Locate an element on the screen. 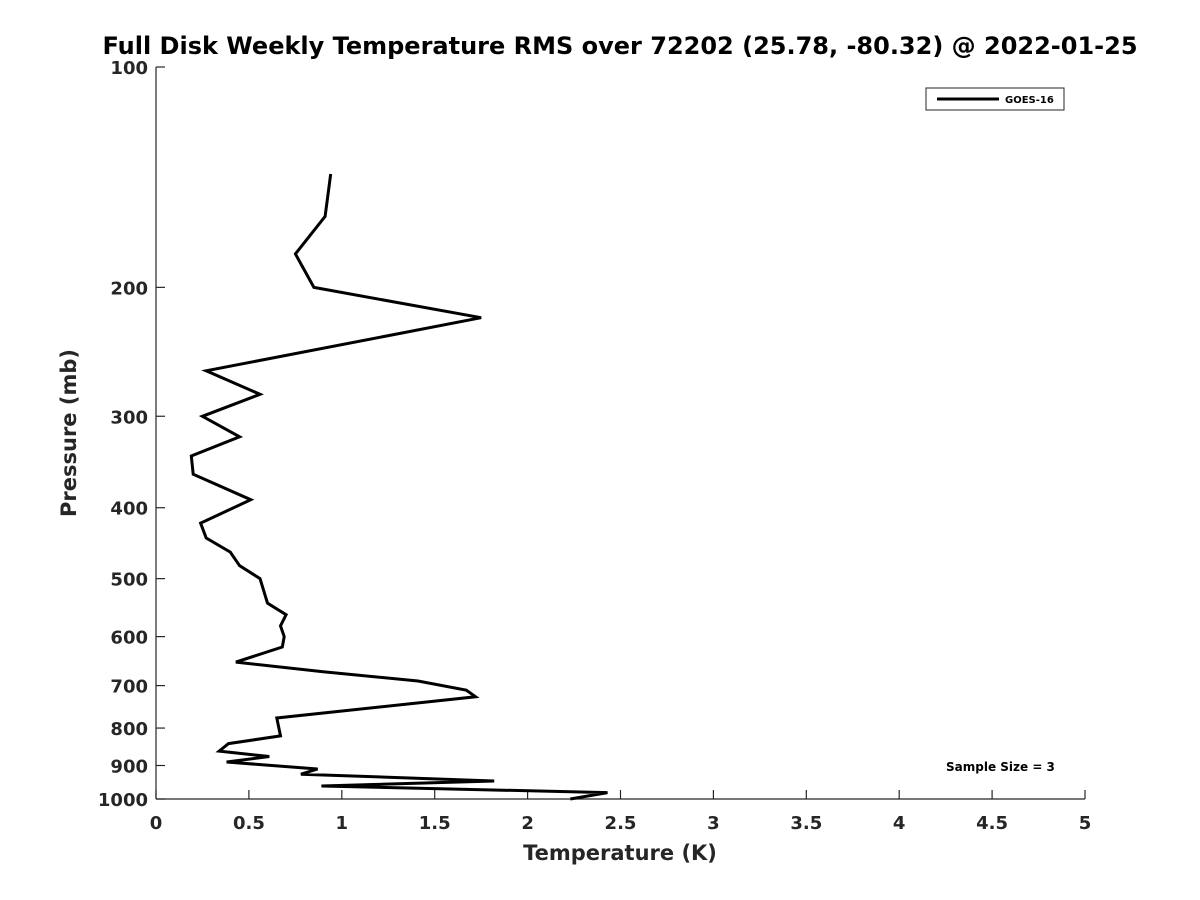 This screenshot has height=900, width=1200. x-axis-ticks: 0 0.5 1 1.5 2 2.5 3 3.5 4 4.5 5 is located at coordinates (621, 812).